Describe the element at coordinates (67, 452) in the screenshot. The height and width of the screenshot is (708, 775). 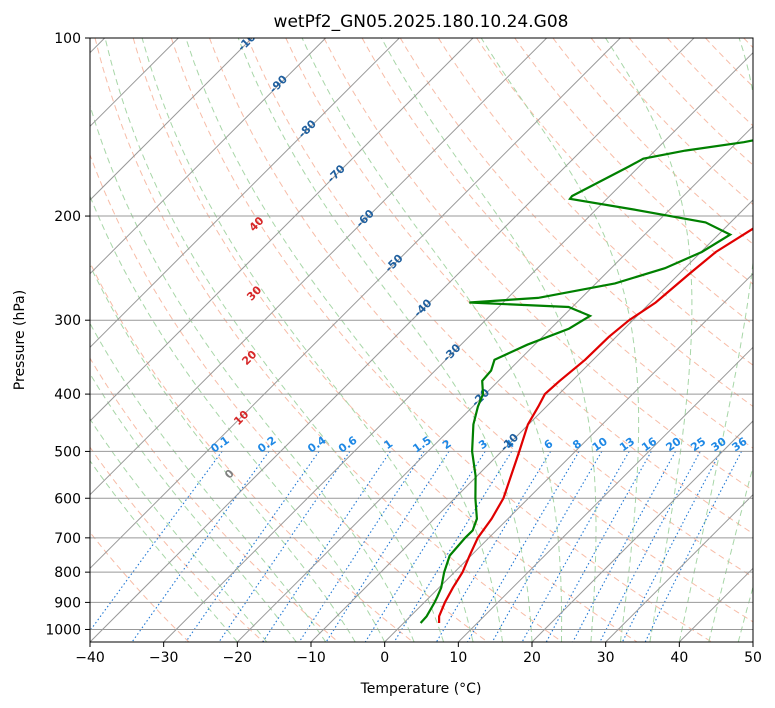
I see `y-tick-label: 500` at that location.